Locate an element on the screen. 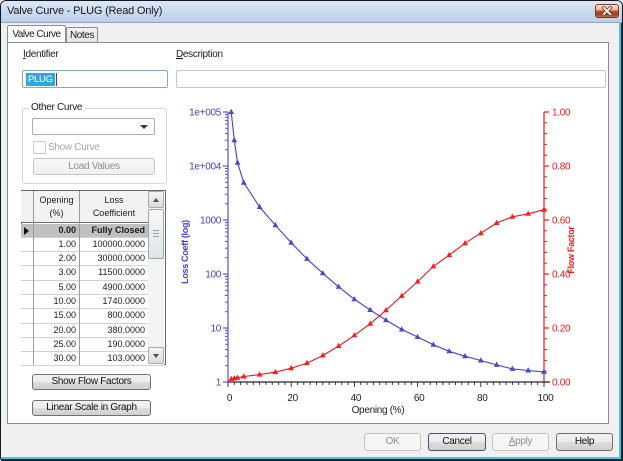 This screenshot has height=461, width=623. svg-text: 40 is located at coordinates (356, 398).